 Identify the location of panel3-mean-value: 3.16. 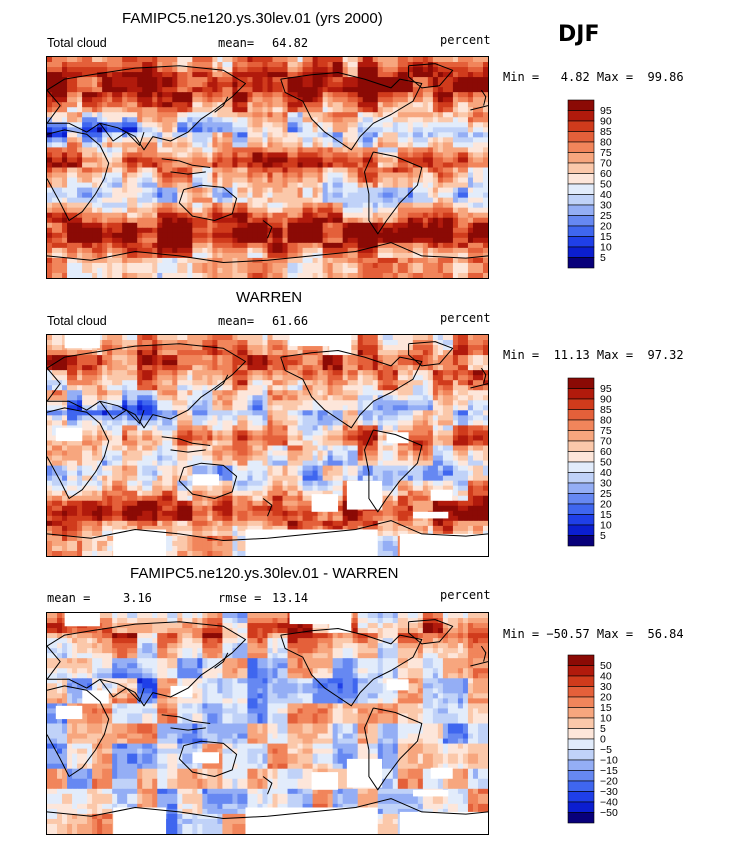
(137, 598).